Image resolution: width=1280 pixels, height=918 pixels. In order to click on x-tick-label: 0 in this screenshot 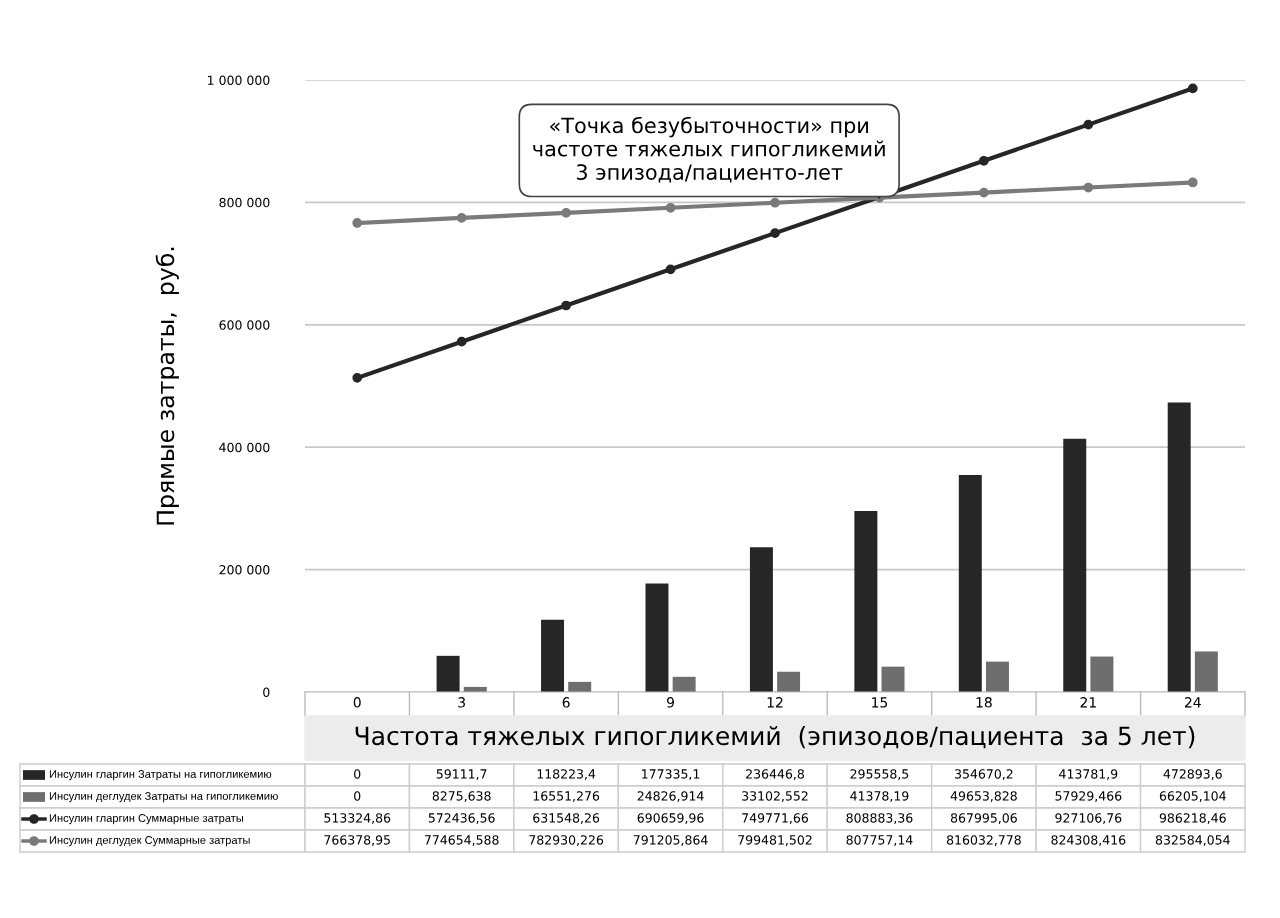, I will do `click(357, 702)`.